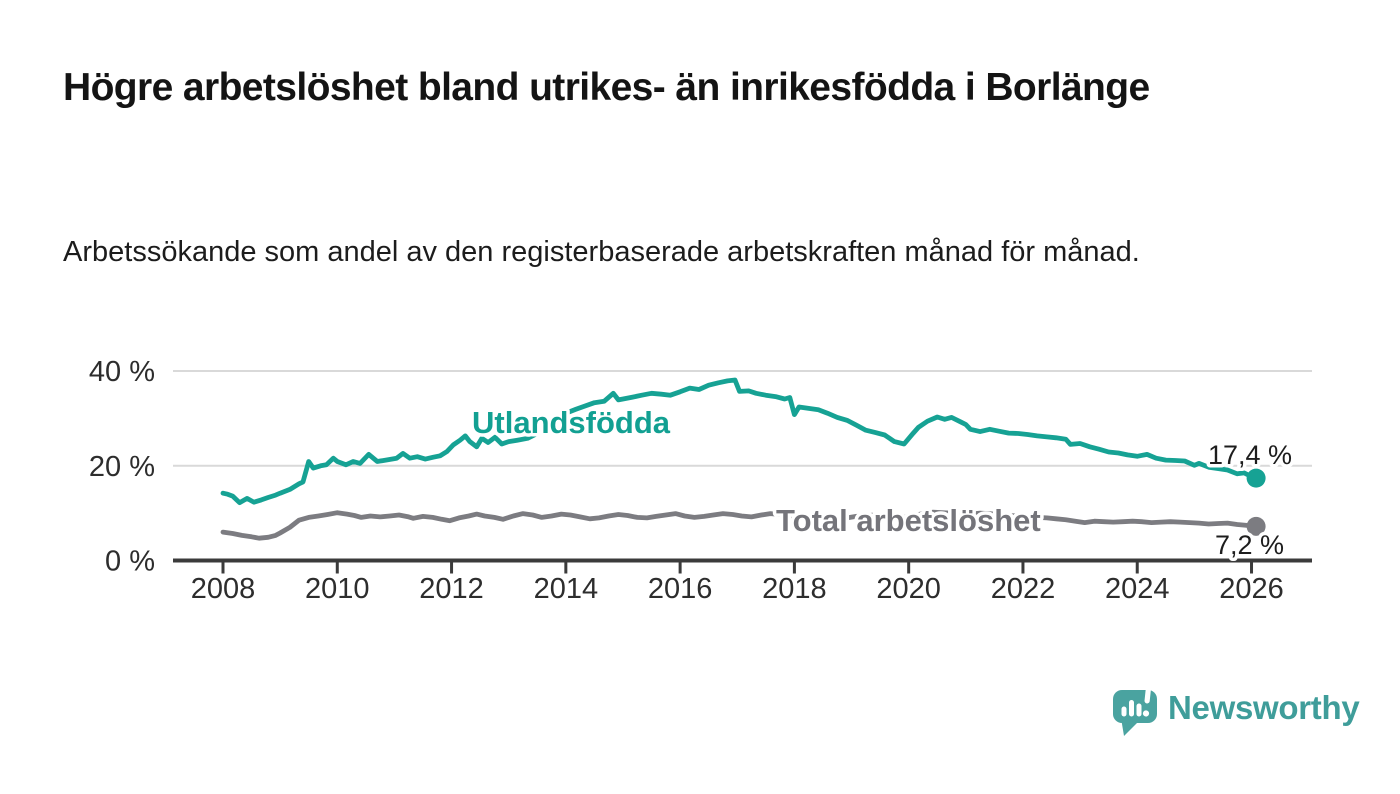 This screenshot has height=794, width=1400. I want to click on newsworthy-wordmark: Newsworthy, so click(1264, 707).